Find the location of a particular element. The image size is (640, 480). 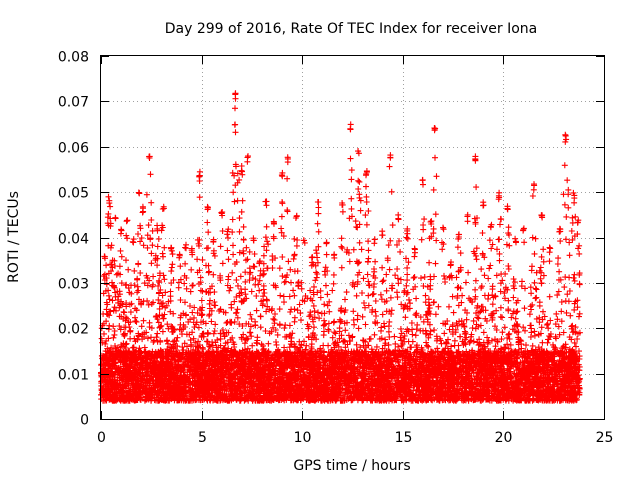

y-tick-label: 0.08 is located at coordinates (73, 58).